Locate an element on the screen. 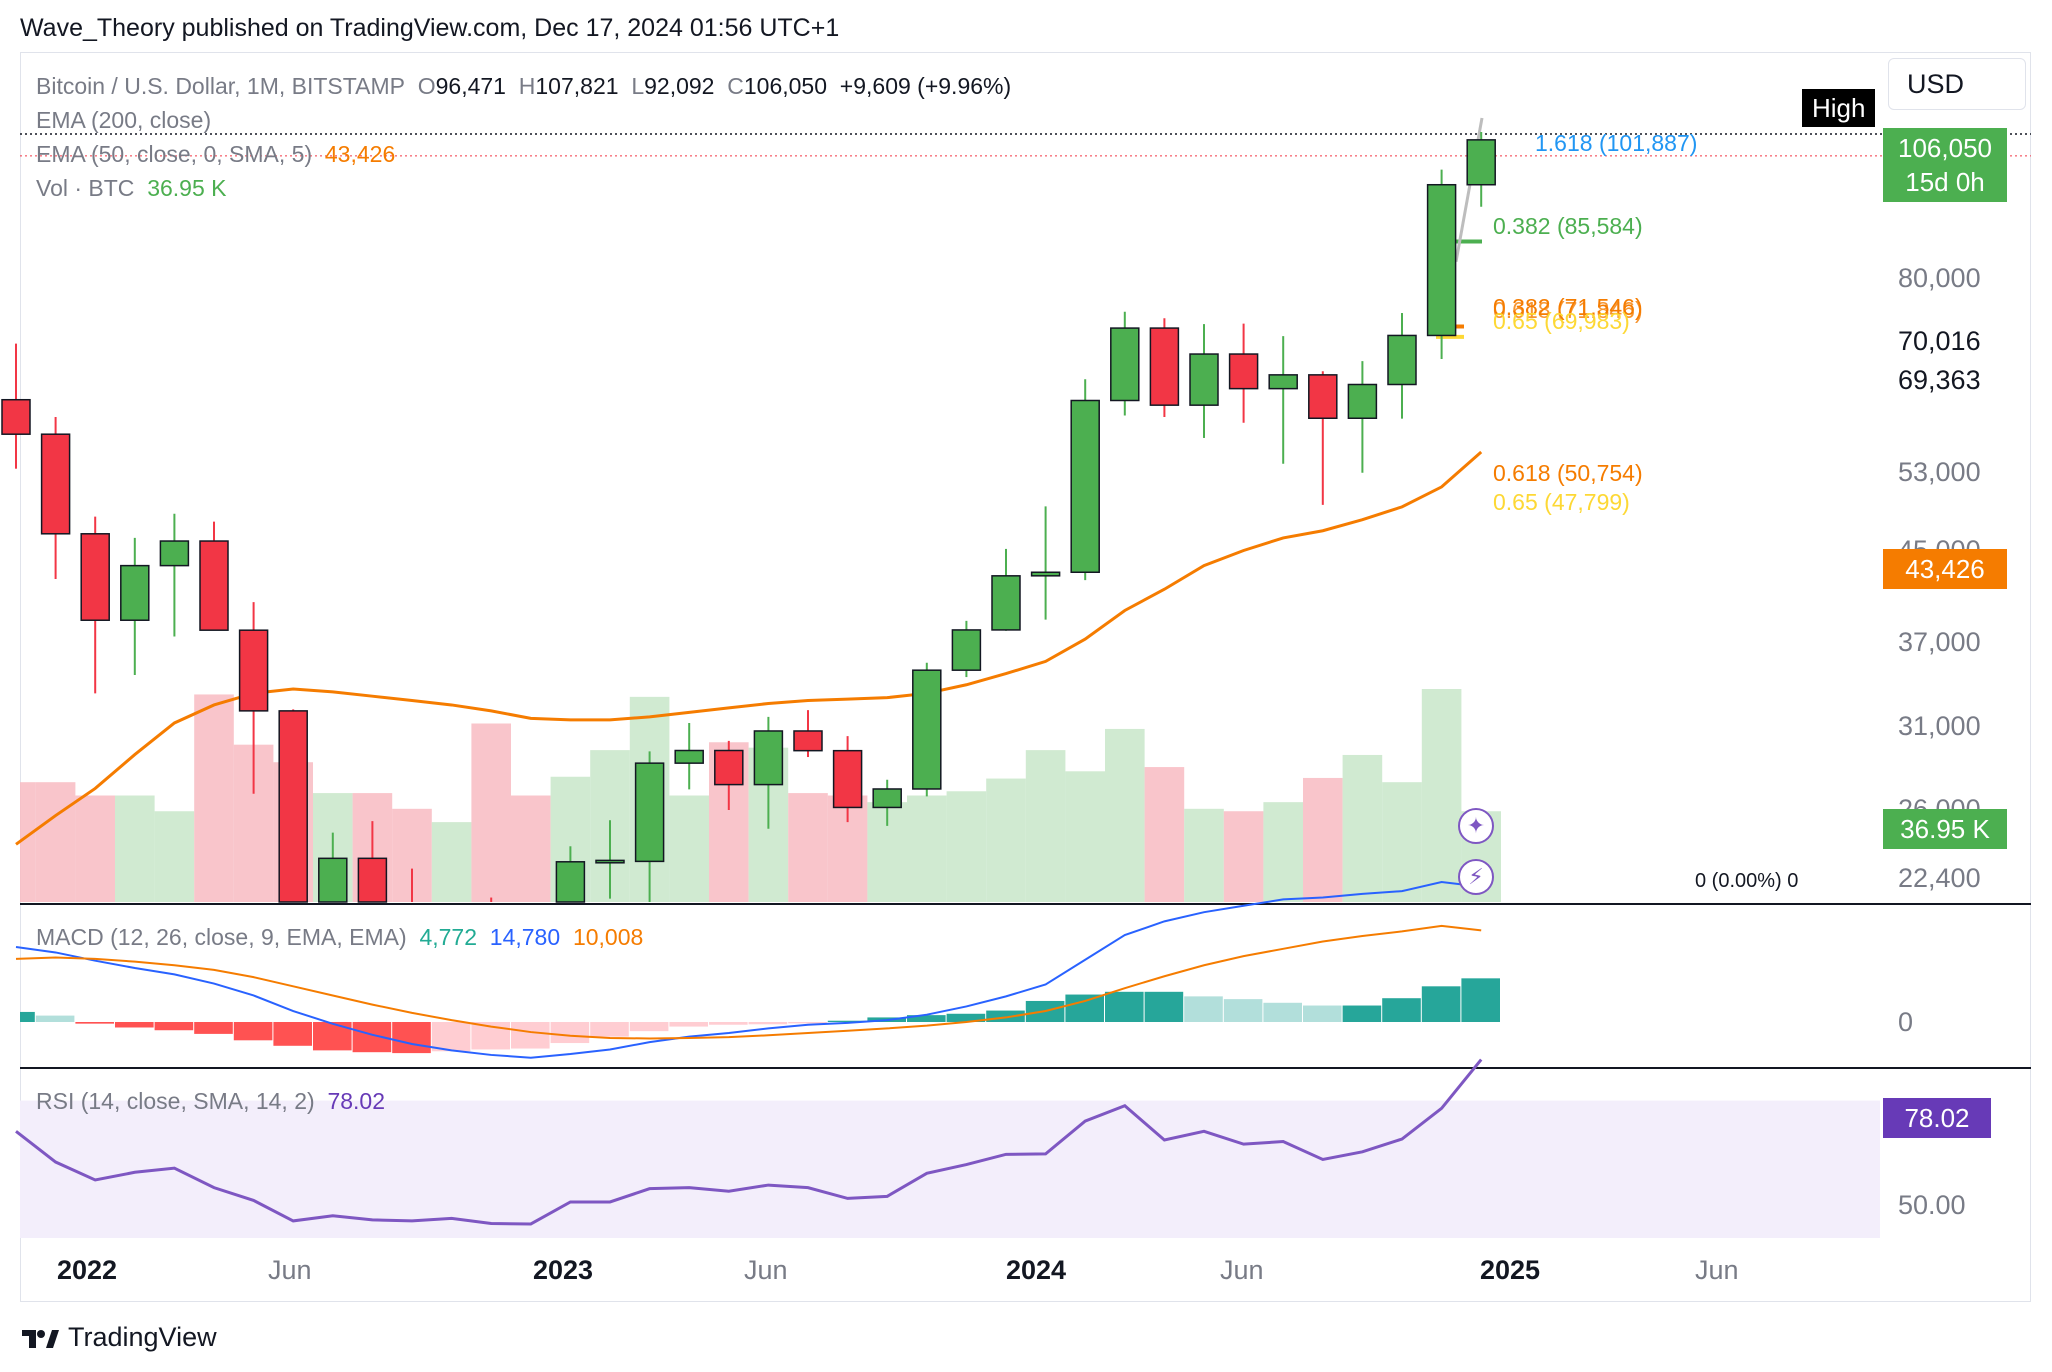  open-label: O is located at coordinates (426, 86).